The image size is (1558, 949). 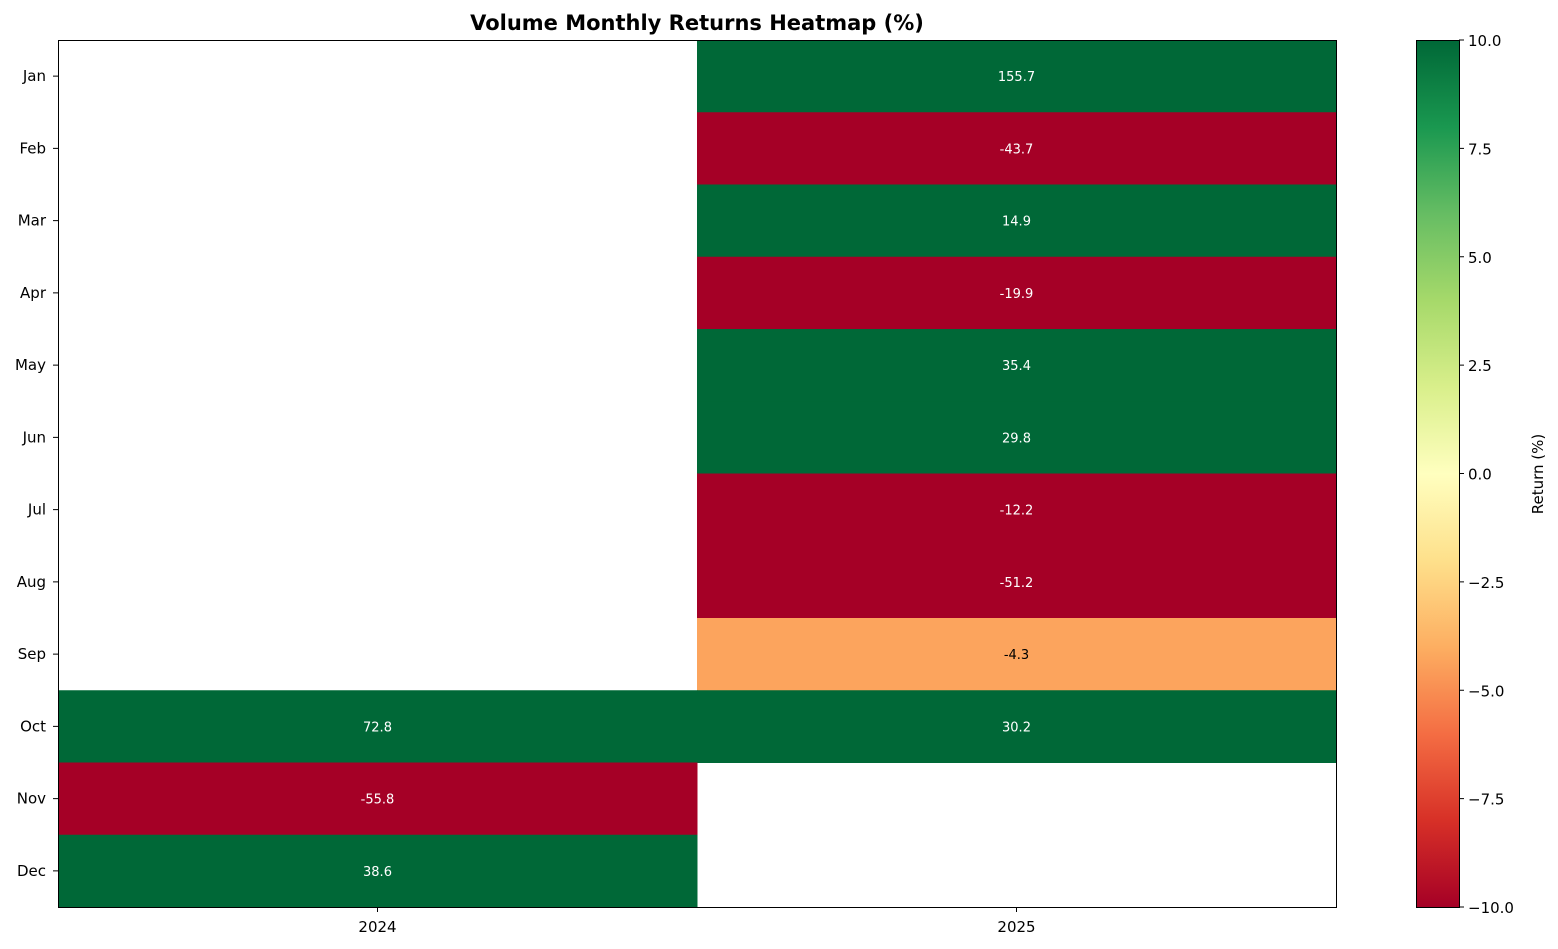 What do you see at coordinates (697, 23) in the screenshot?
I see `chart-title: Volume Monthly Returns Heatmap (%)` at bounding box center [697, 23].